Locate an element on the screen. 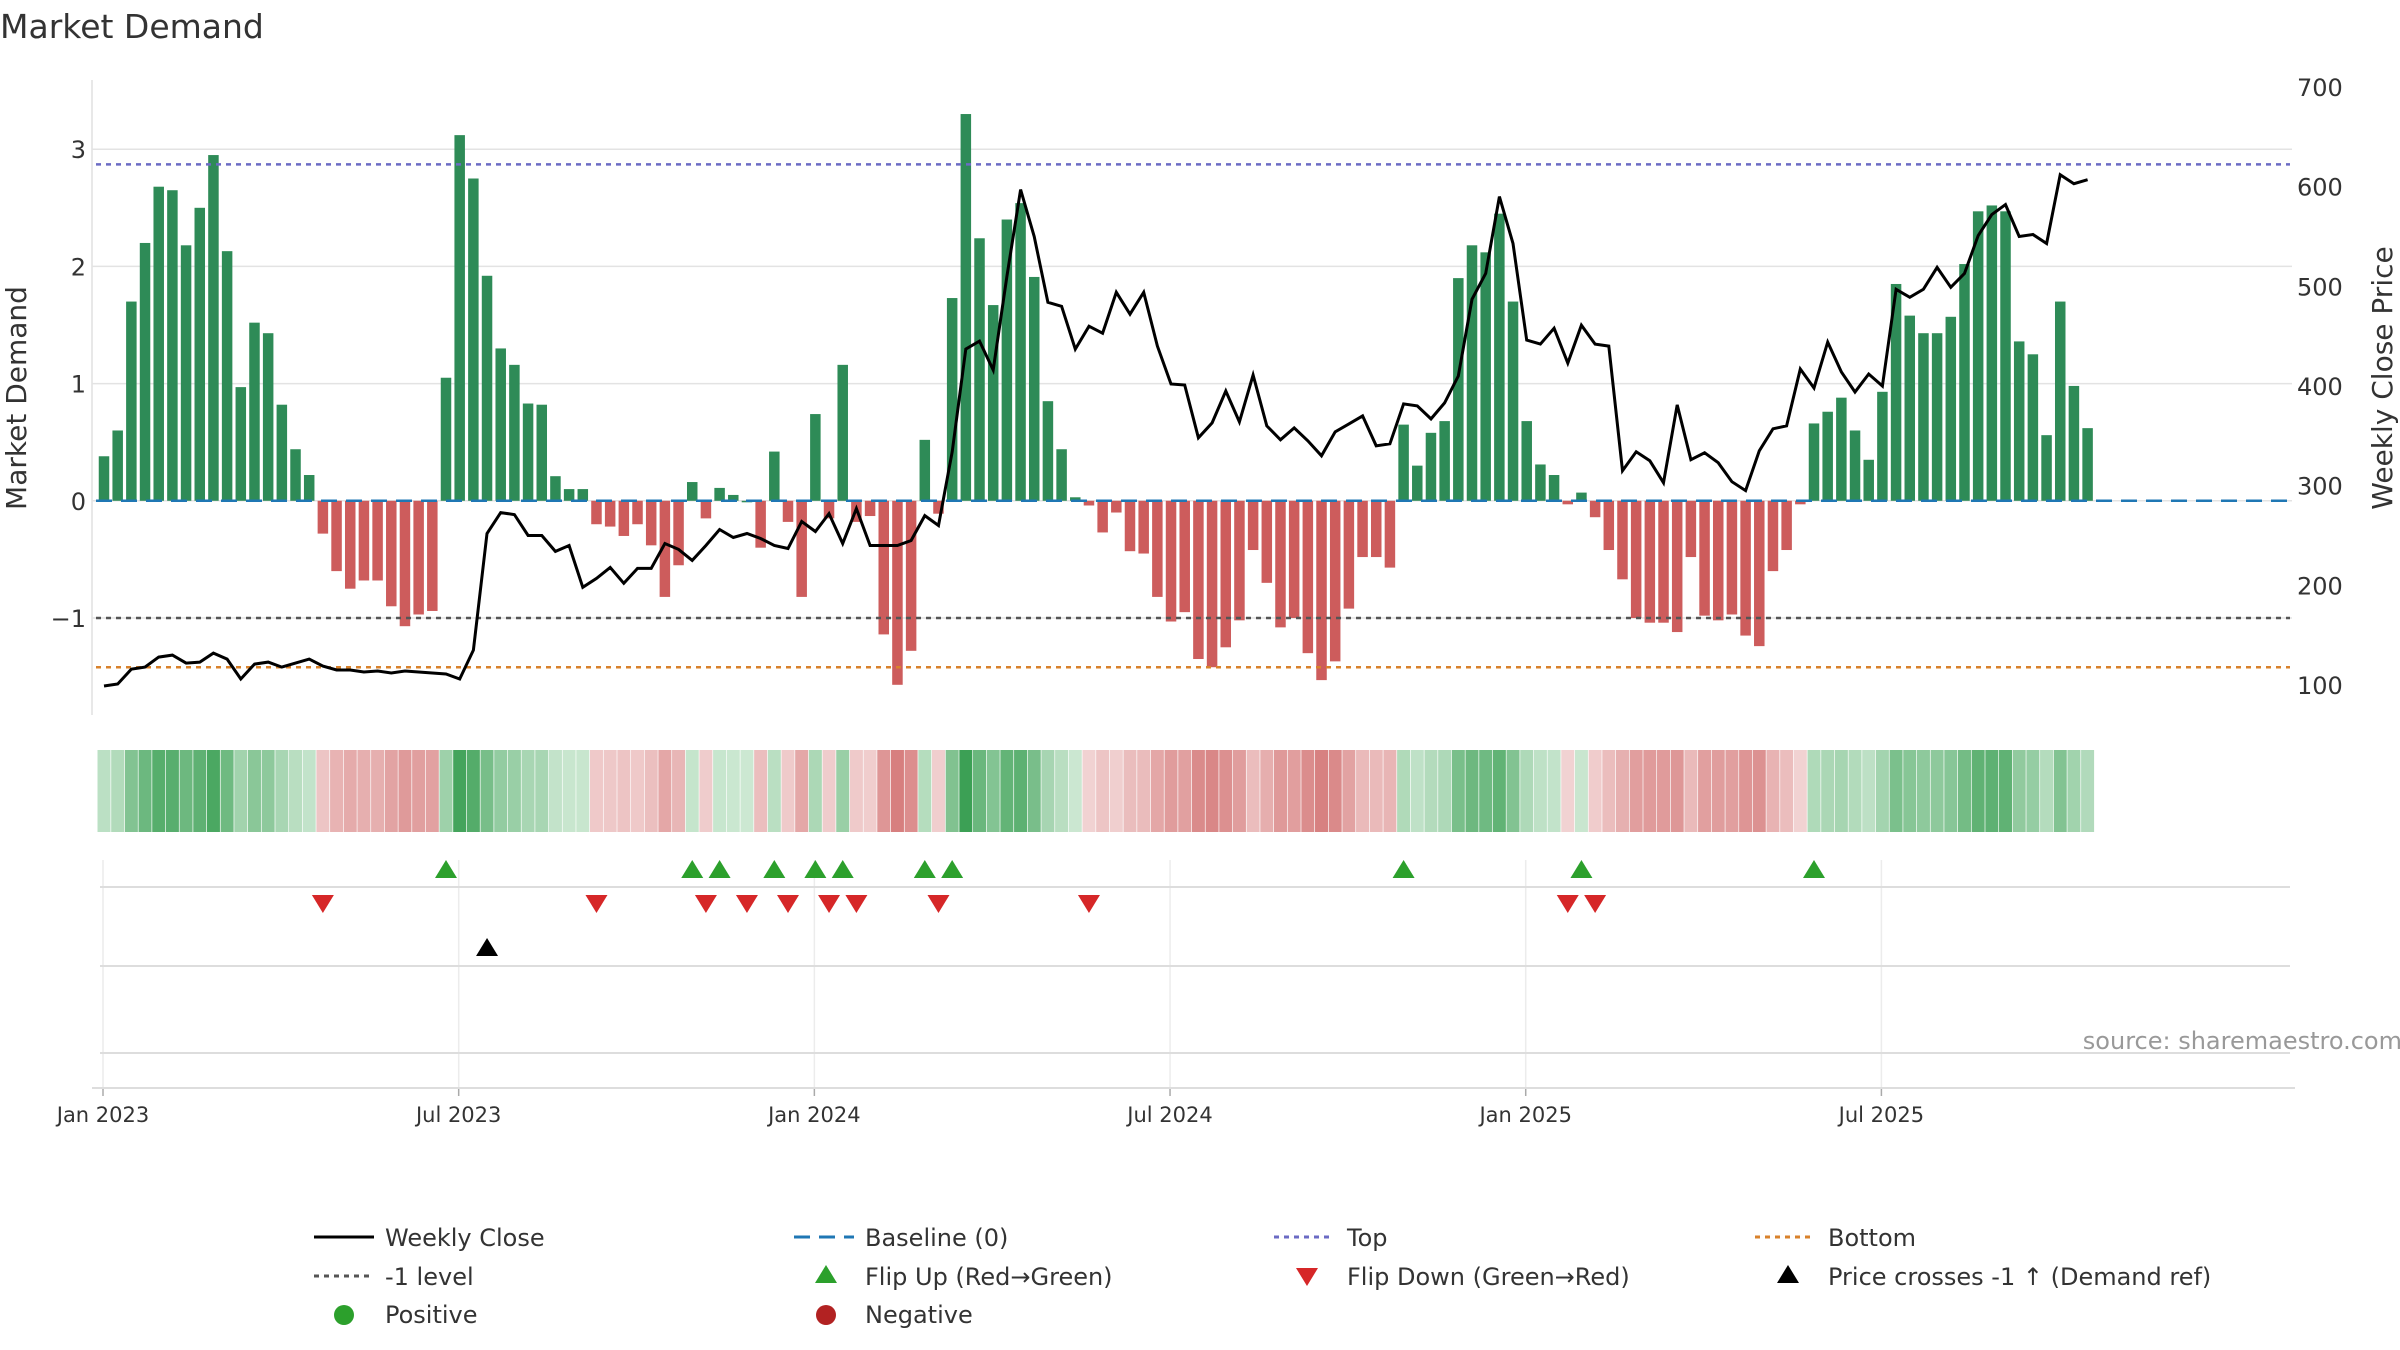  legend-top-label: Top is located at coordinates (1367, 1238).